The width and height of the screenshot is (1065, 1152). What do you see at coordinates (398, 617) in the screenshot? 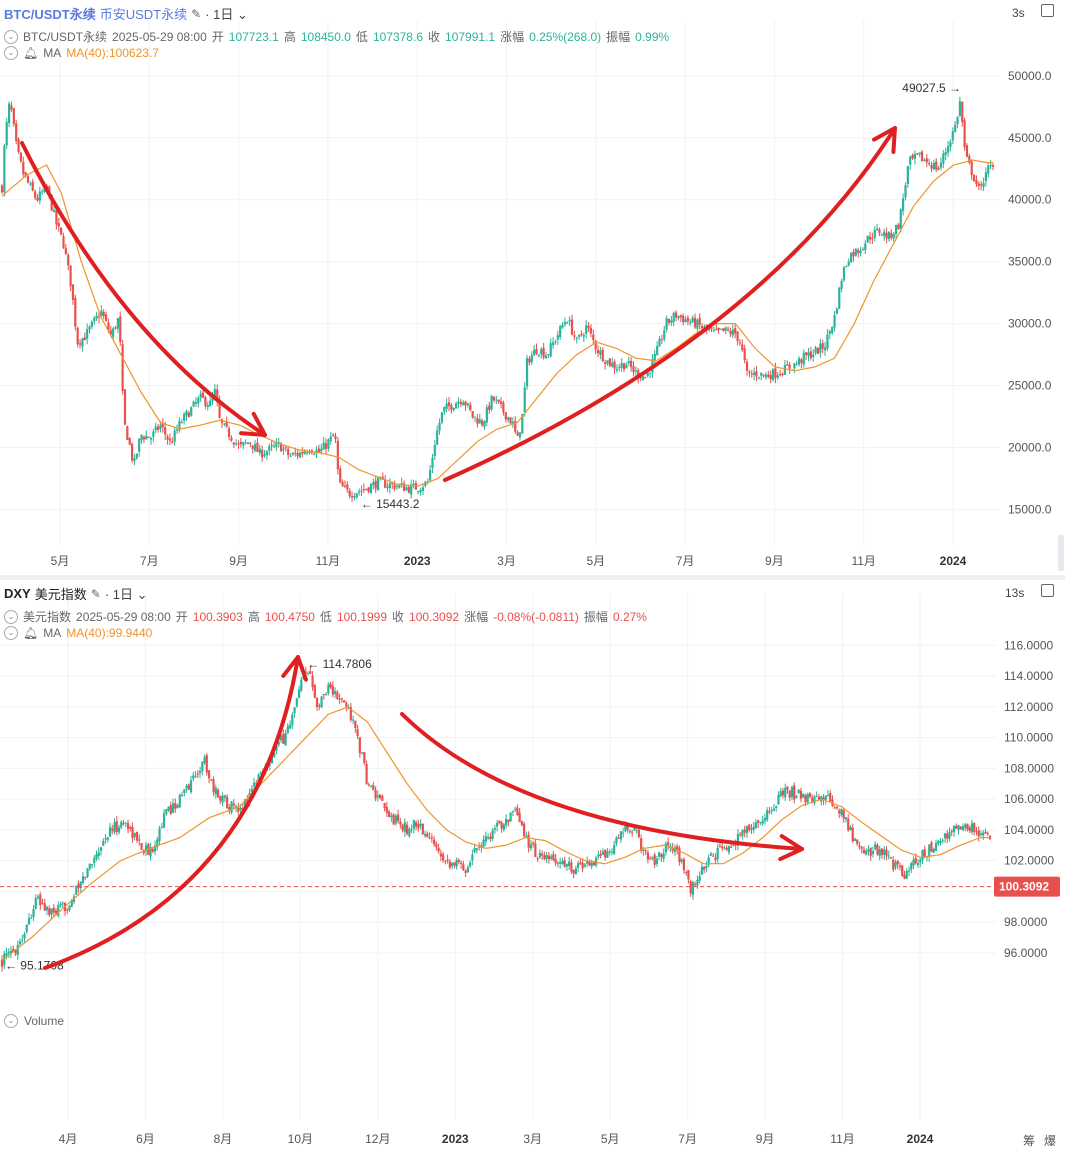
I see `dxy-close-label: 收` at bounding box center [398, 617].